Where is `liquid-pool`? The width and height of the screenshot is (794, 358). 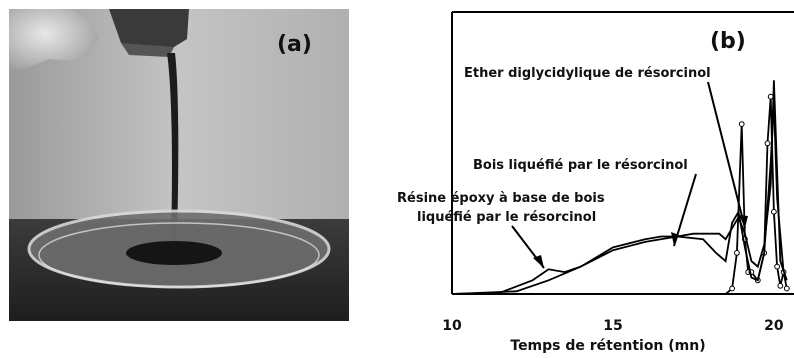
liquid-pool is located at coordinates (174, 253).